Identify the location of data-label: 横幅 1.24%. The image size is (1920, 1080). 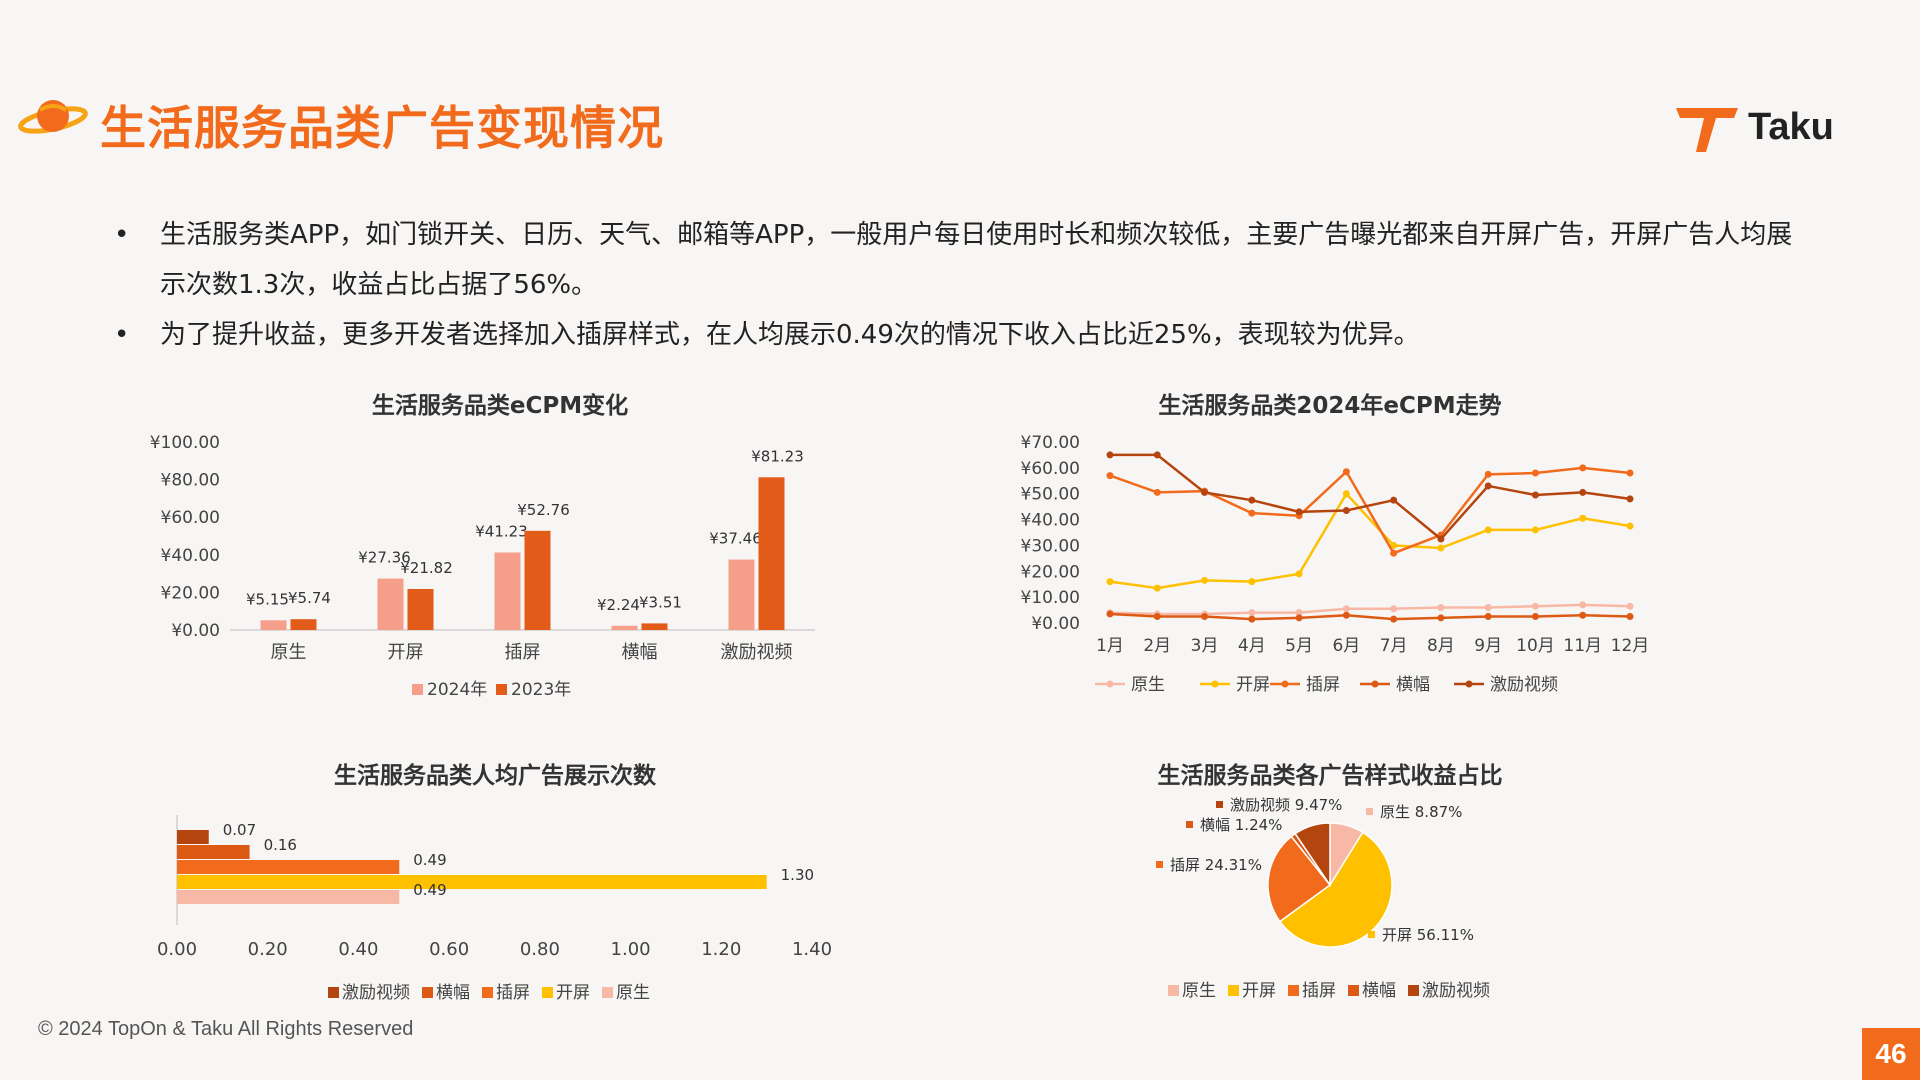
(1241, 825).